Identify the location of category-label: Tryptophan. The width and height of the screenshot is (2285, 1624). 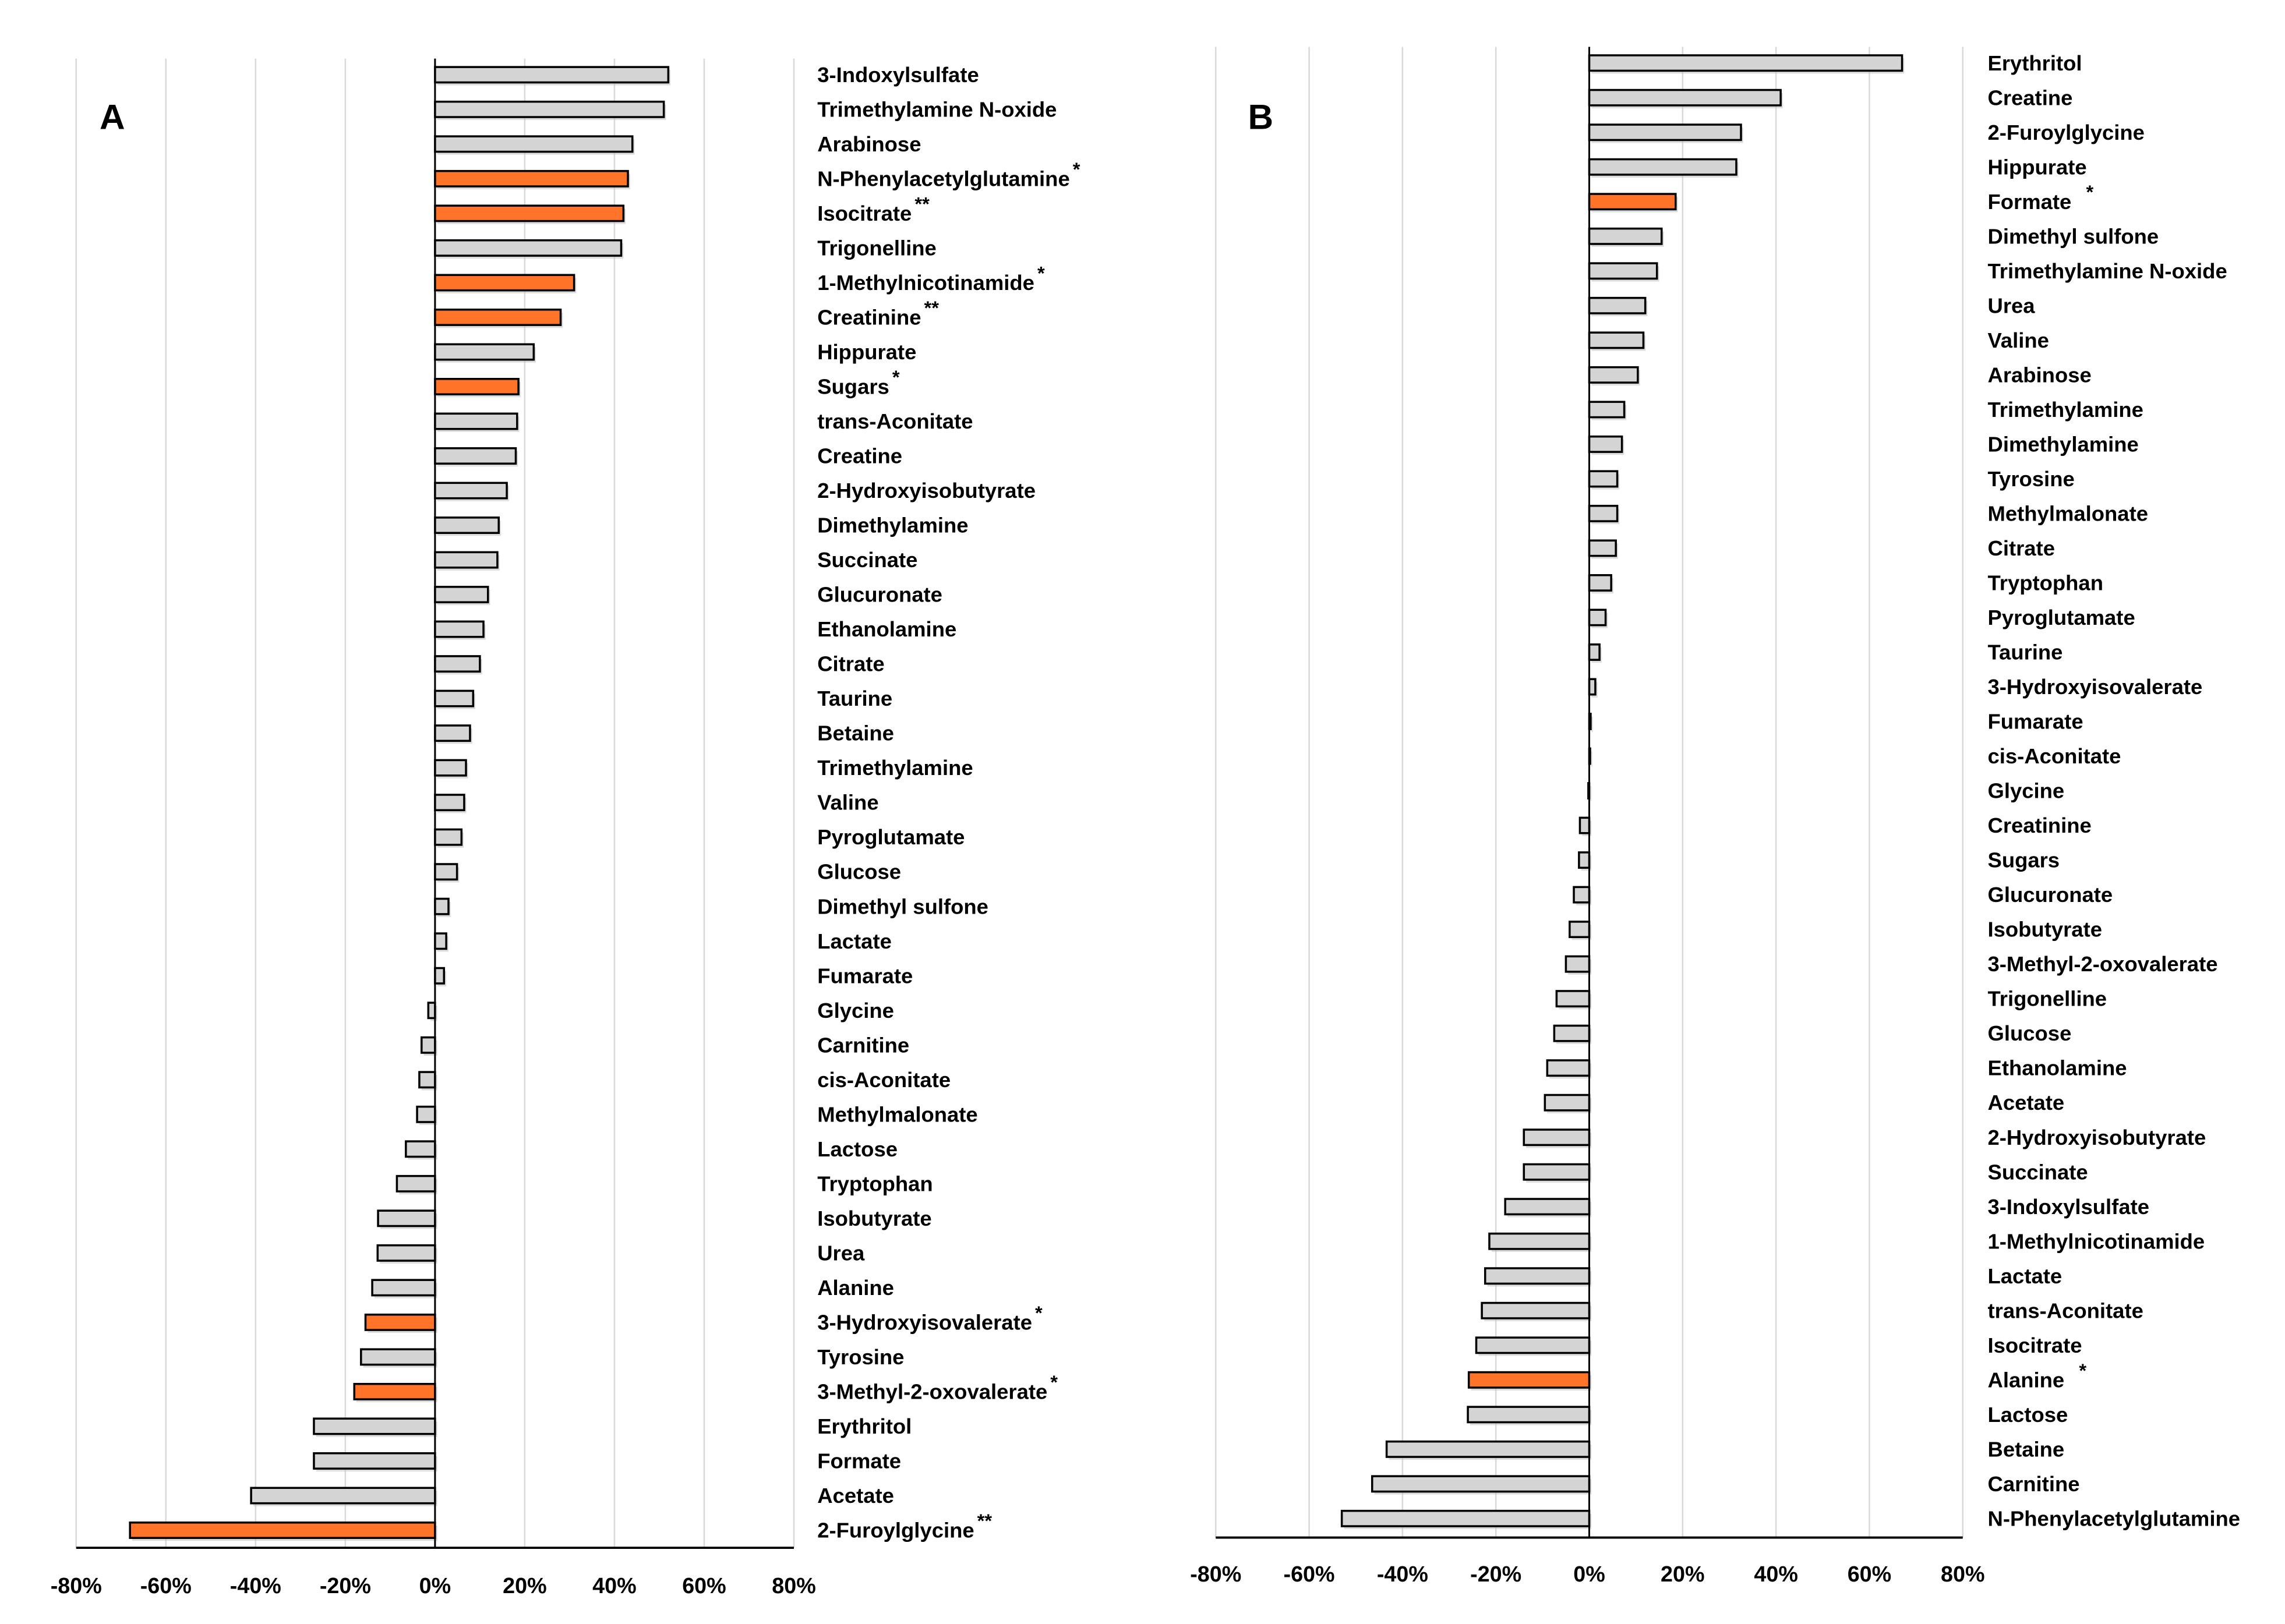
(2045, 583).